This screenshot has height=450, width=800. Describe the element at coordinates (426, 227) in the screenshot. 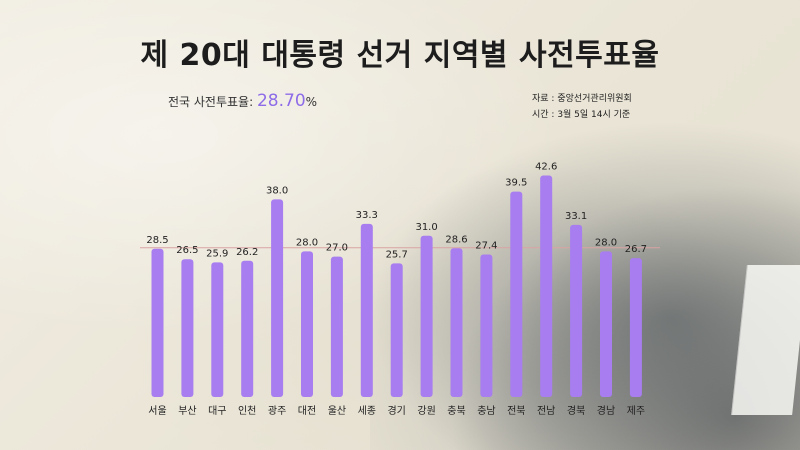

I see `value-label-9: 31.0` at that location.